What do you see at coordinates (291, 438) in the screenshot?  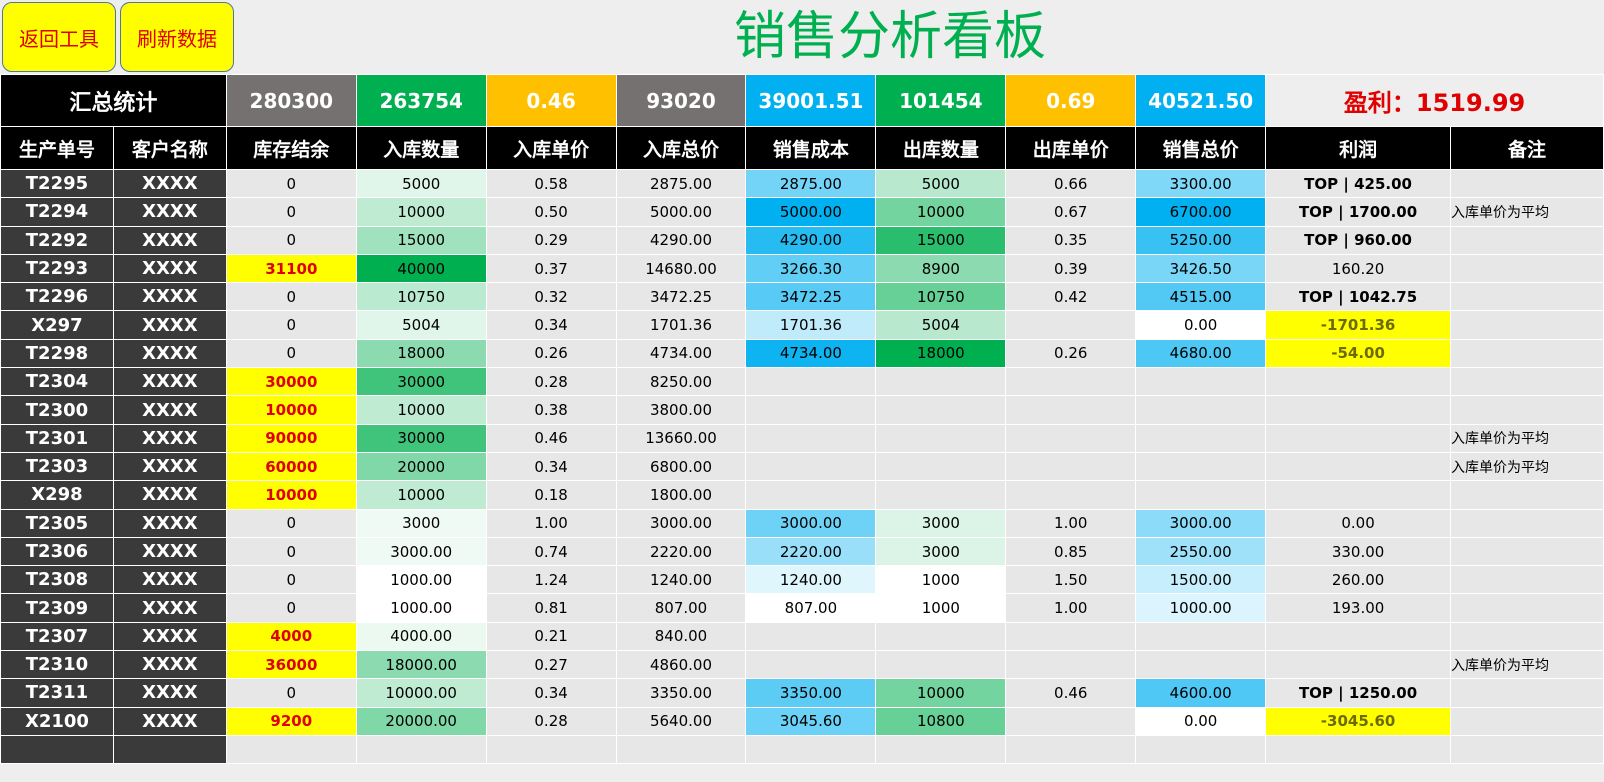 I see `cell-stock: 90000` at bounding box center [291, 438].